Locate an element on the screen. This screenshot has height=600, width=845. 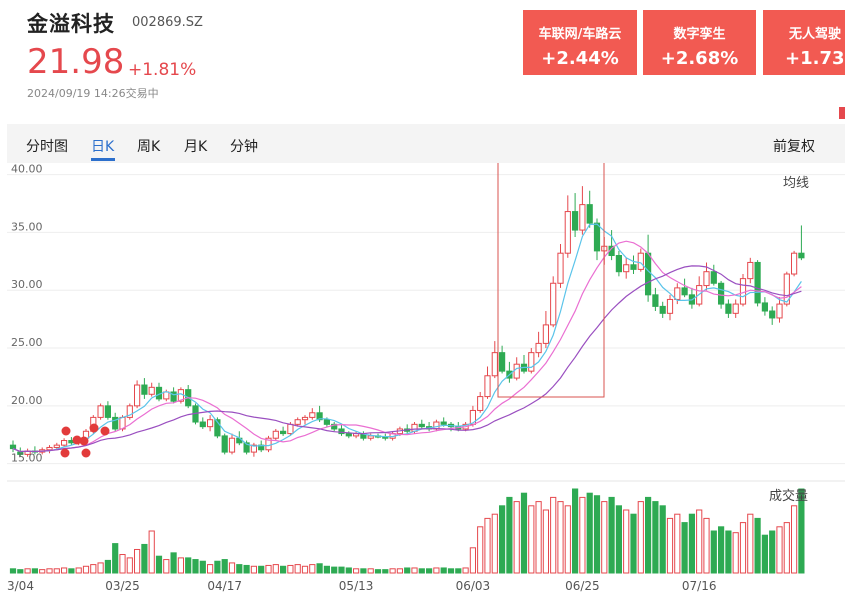
y-tick-label: 35.00 is located at coordinates (27, 226).